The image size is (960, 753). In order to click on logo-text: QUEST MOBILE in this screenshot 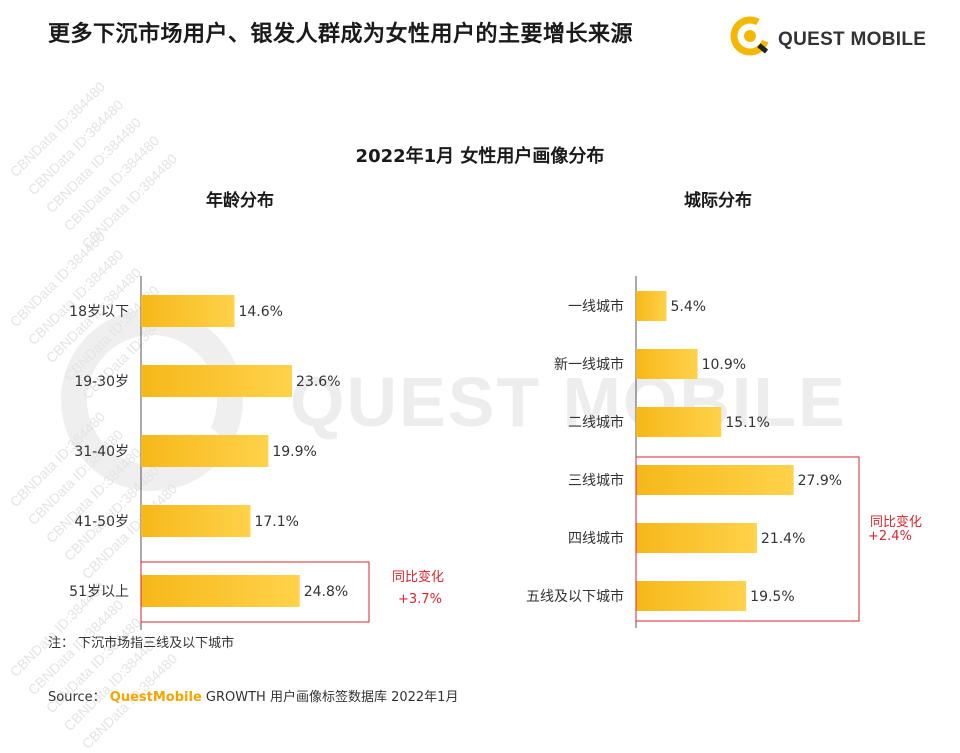, I will do `click(852, 39)`.